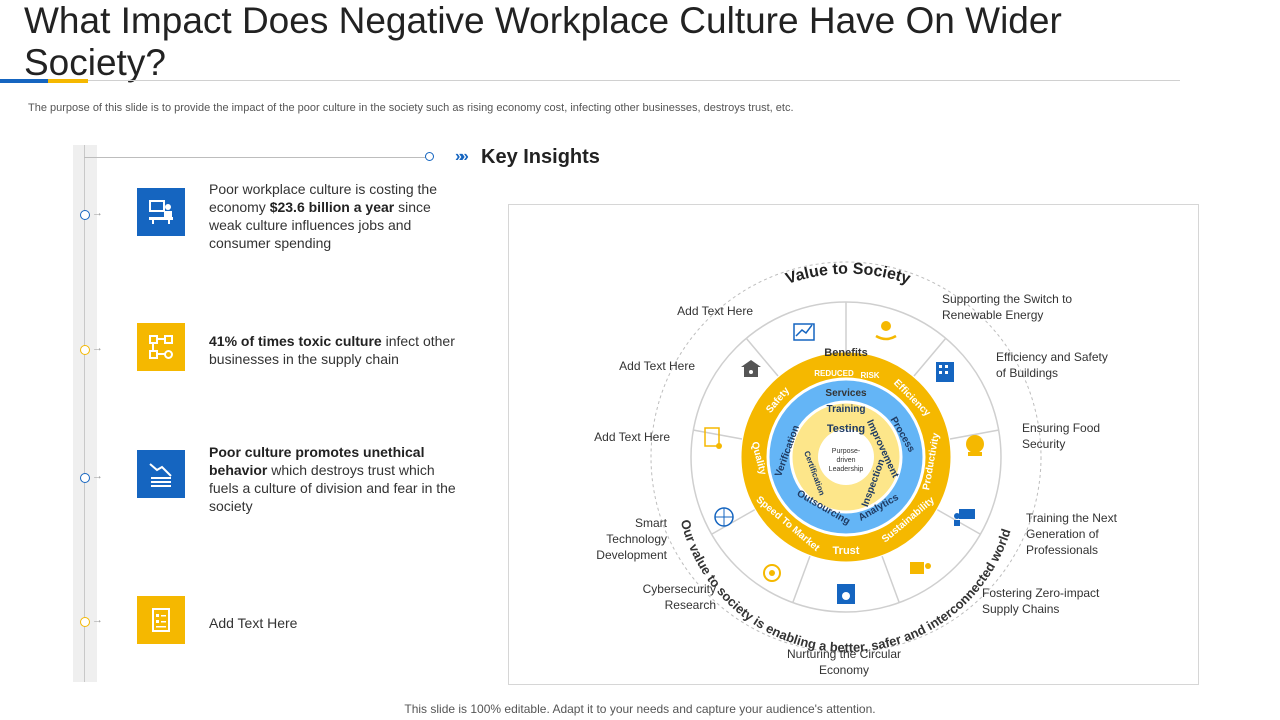 This screenshot has width=1280, height=720. Describe the element at coordinates (804, 332) in the screenshot. I see `growth-chart-icon` at that location.